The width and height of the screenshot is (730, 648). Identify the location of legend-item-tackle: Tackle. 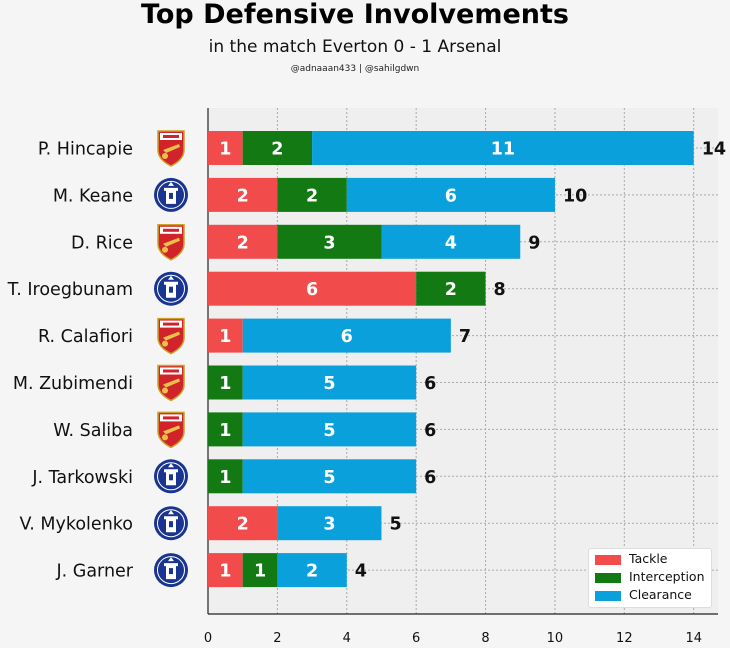
(631, 559).